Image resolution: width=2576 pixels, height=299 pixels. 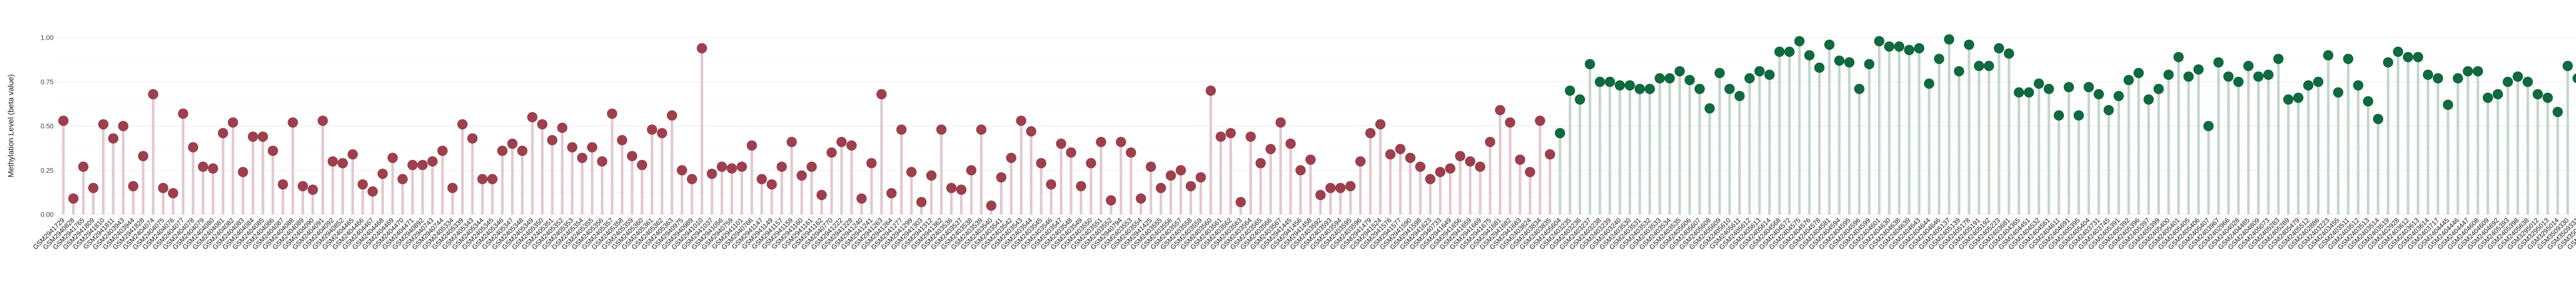 What do you see at coordinates (11, 125) in the screenshot?
I see `y-axis-title: Methylation Level (beta value)` at bounding box center [11, 125].